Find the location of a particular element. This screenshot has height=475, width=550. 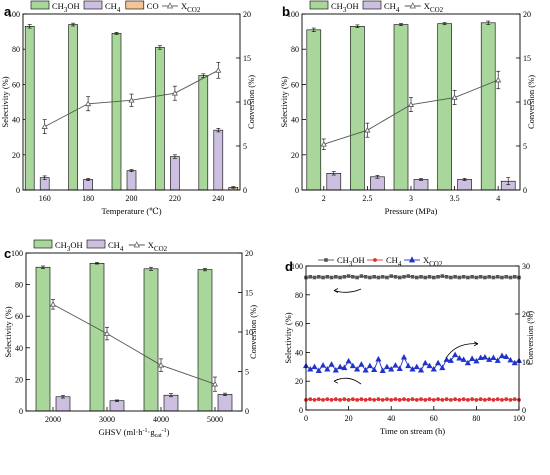

x-axis-title-part: ·g is located at coordinates (152, 432).